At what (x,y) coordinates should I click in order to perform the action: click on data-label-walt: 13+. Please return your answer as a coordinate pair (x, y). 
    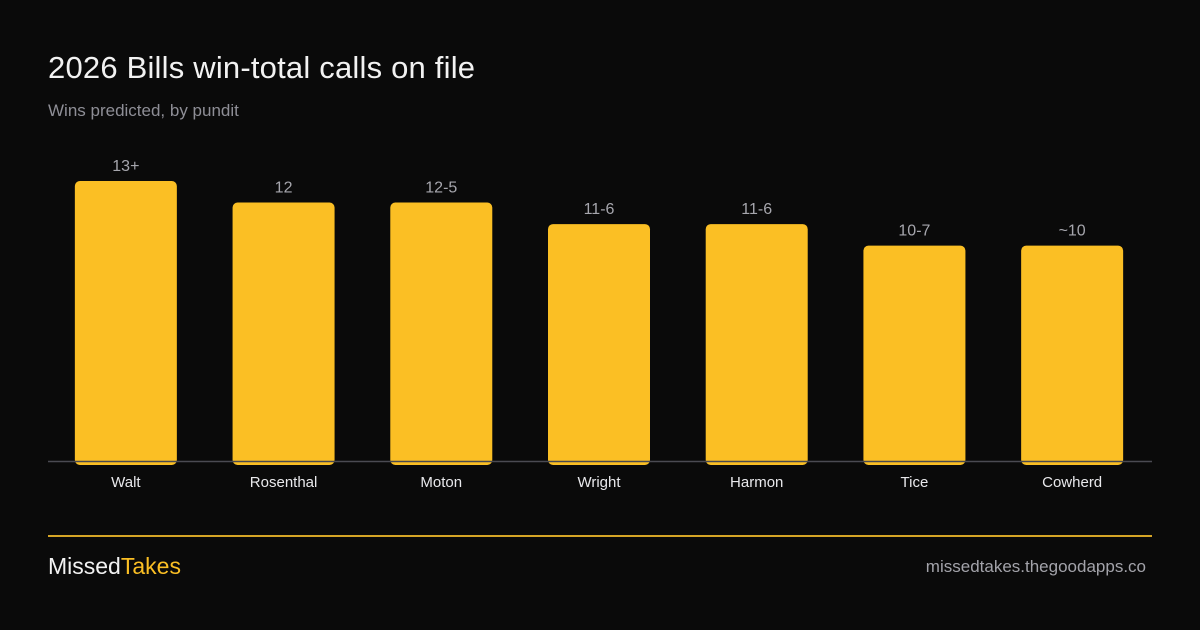
    Looking at the image, I should click on (125, 166).